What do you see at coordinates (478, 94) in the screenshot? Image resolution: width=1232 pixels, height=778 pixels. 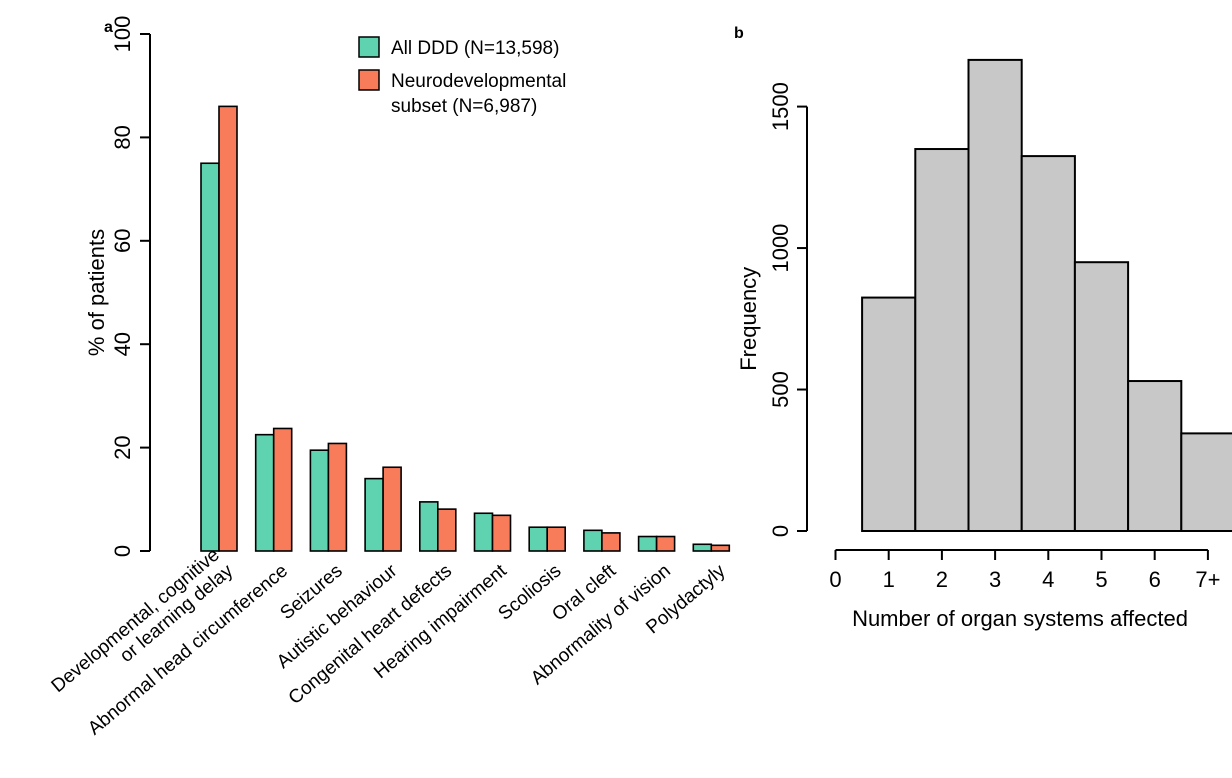 I see `legend-label-neurodevelopmental: Neurodevelopmental subset (N=6,987)` at bounding box center [478, 94].